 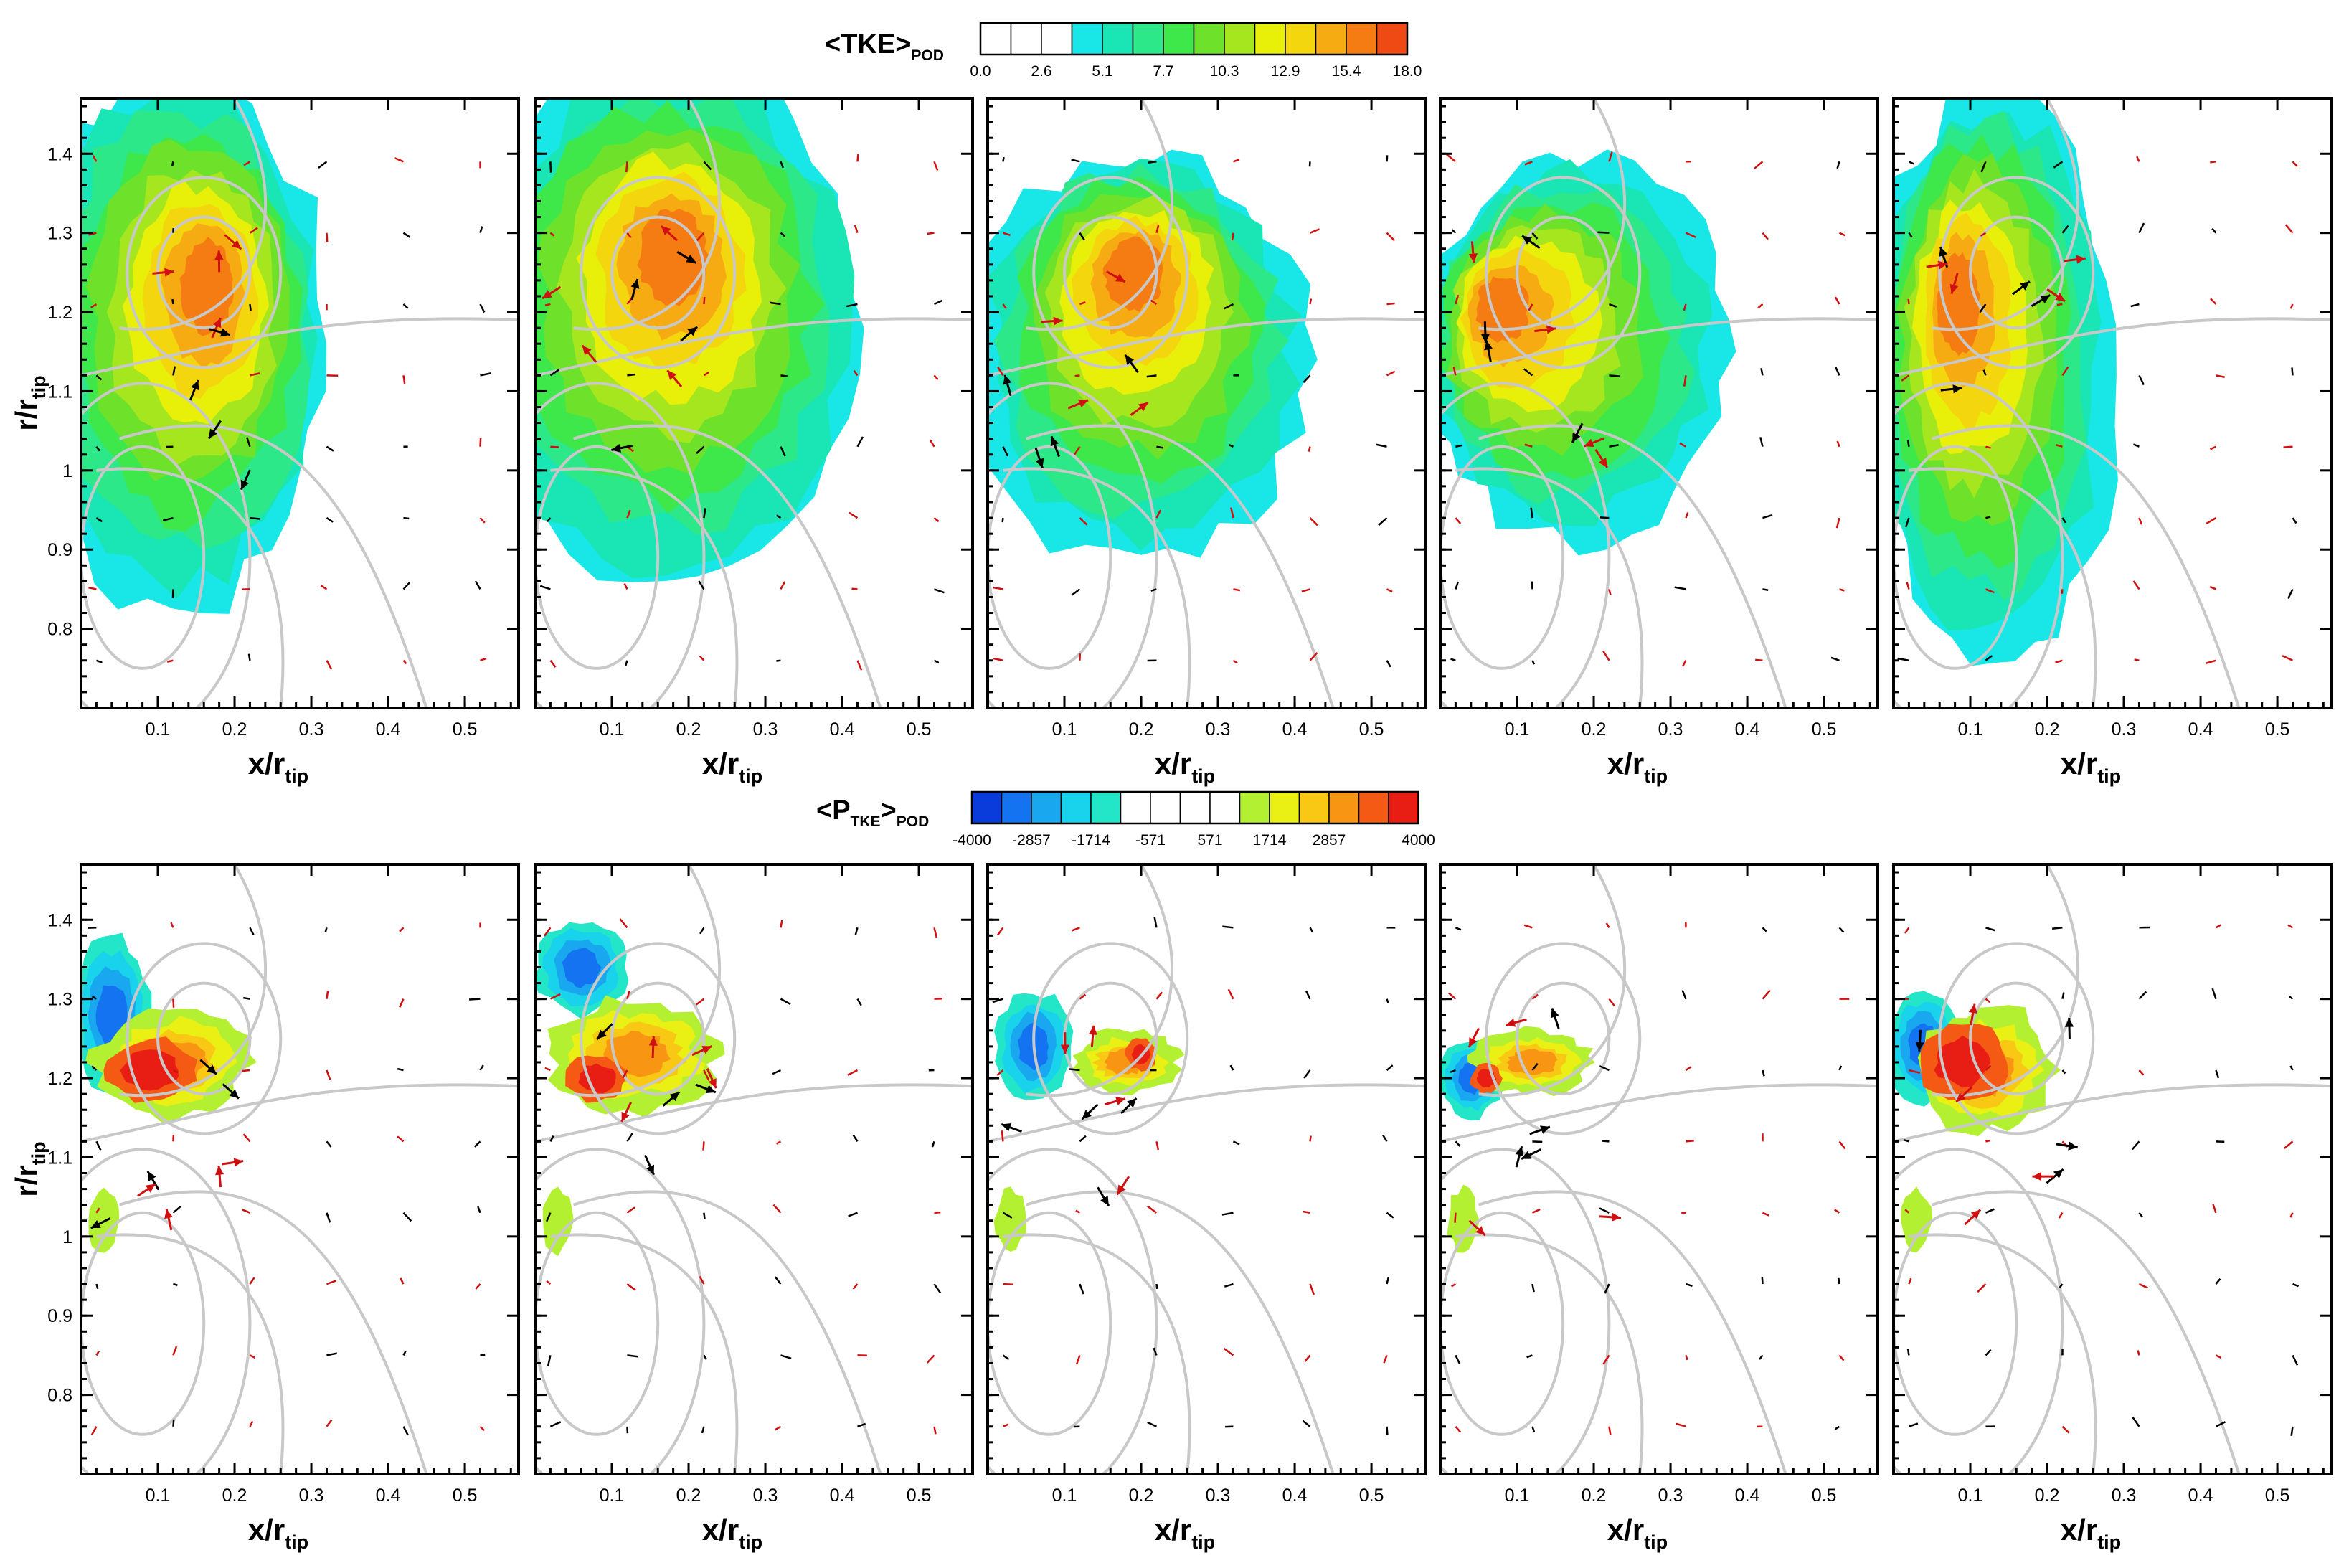 What do you see at coordinates (1091, 841) in the screenshot?
I see `colorbar-tick-label: -1714` at bounding box center [1091, 841].